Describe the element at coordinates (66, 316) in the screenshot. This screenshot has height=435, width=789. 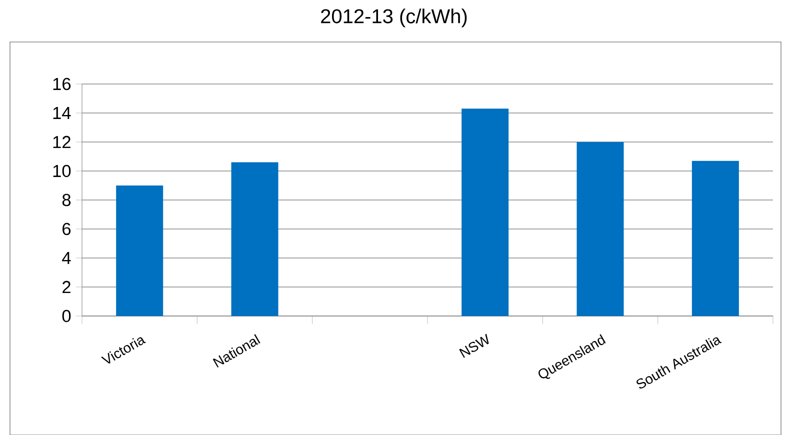
I see `y-tick-label: 0` at that location.